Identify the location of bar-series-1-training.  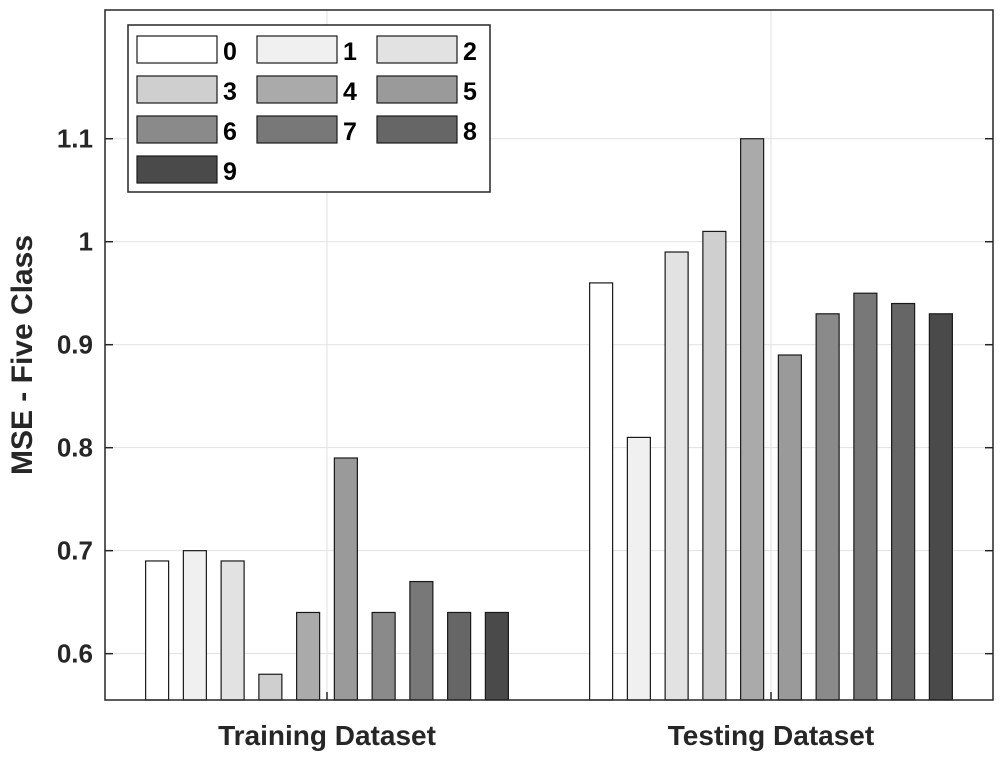
(194, 625).